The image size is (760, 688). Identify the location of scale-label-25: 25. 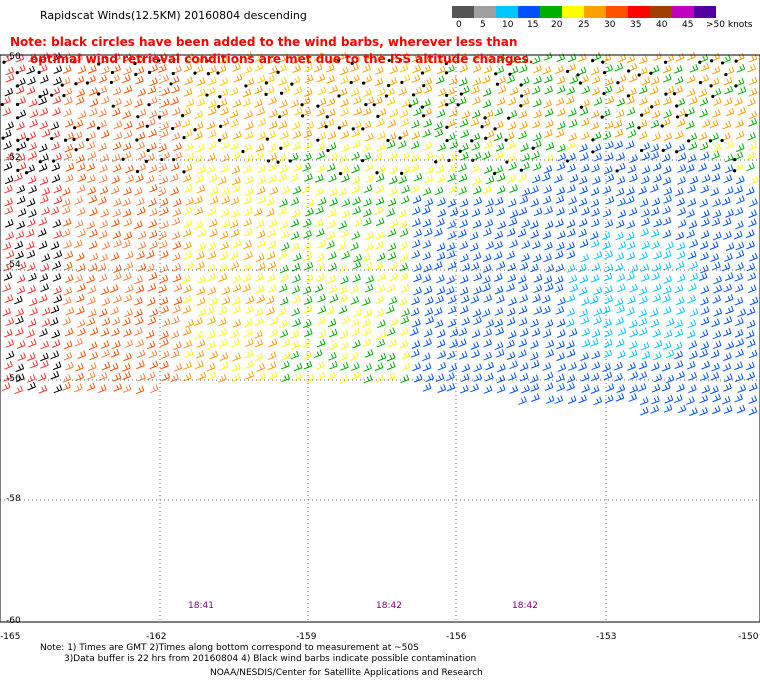
(584, 25).